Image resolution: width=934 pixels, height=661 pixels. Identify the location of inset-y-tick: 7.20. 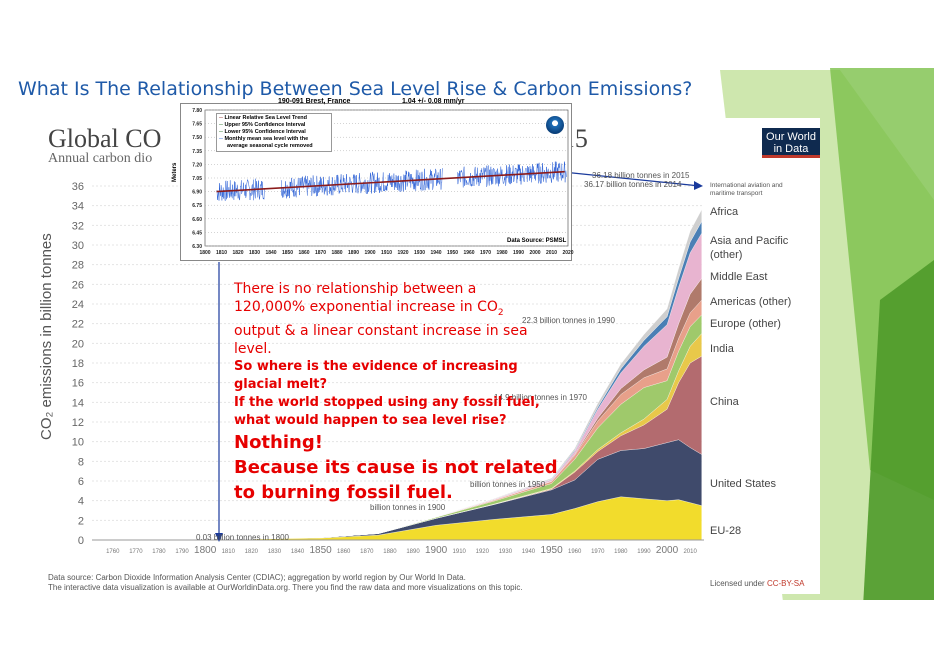
(197, 165).